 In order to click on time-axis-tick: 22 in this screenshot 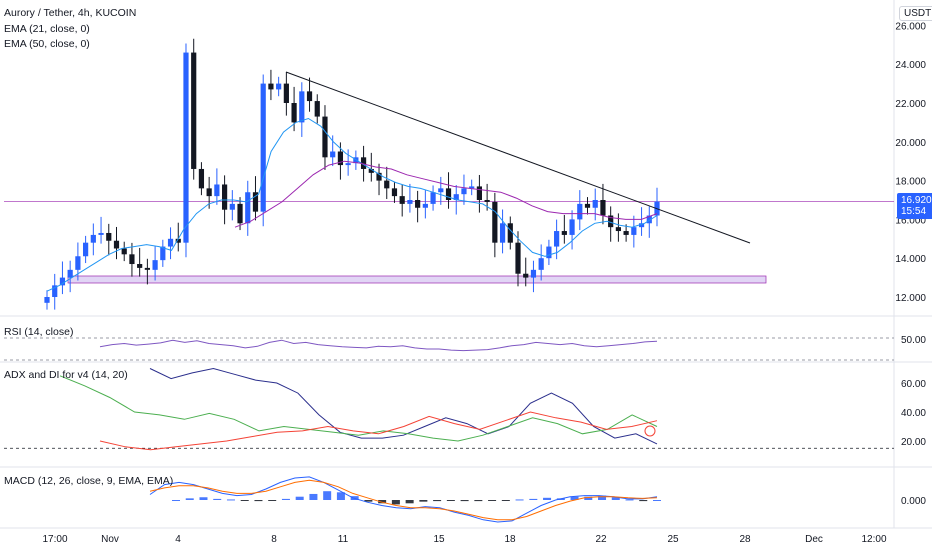, I will do `click(601, 539)`.